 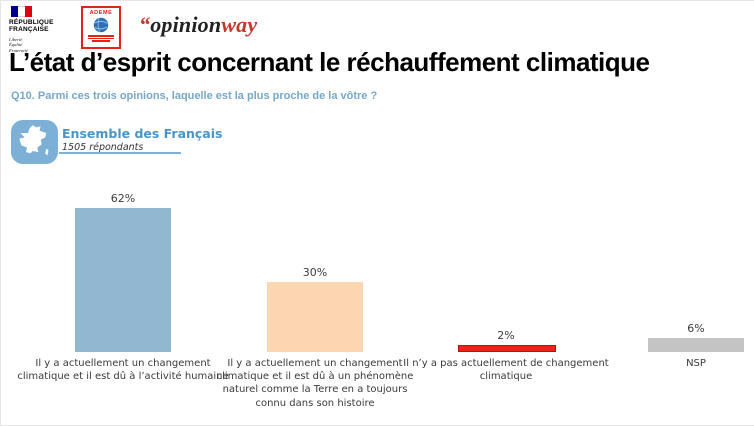 I want to click on bar-value-label: 2%, so click(x=506, y=335).